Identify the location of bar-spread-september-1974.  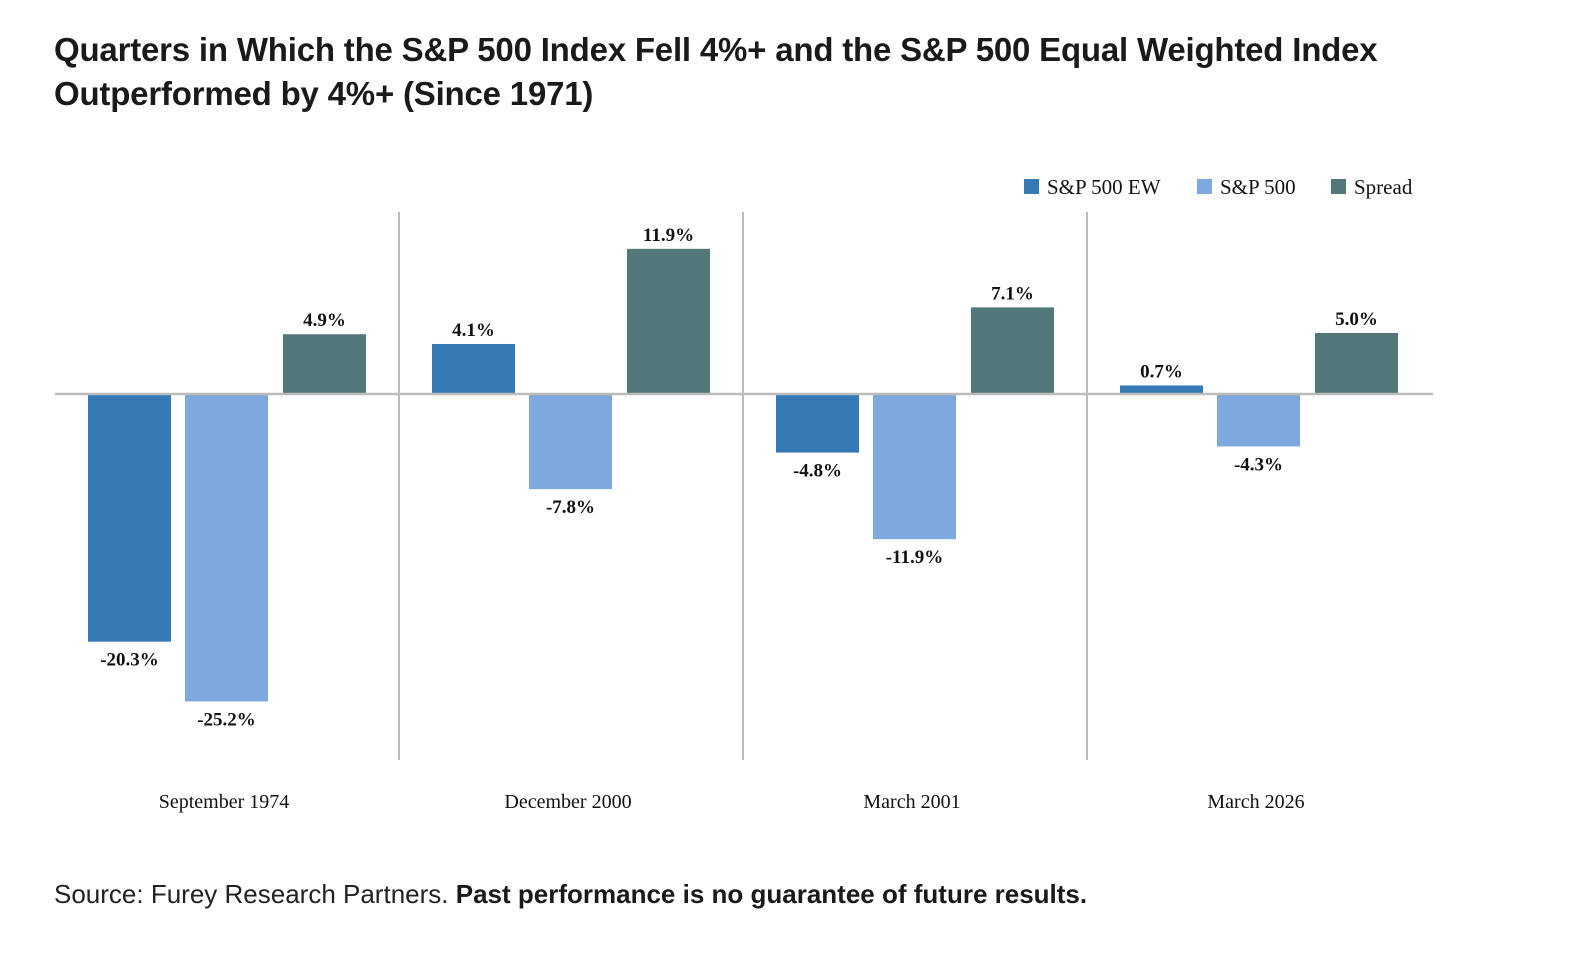
(324, 364).